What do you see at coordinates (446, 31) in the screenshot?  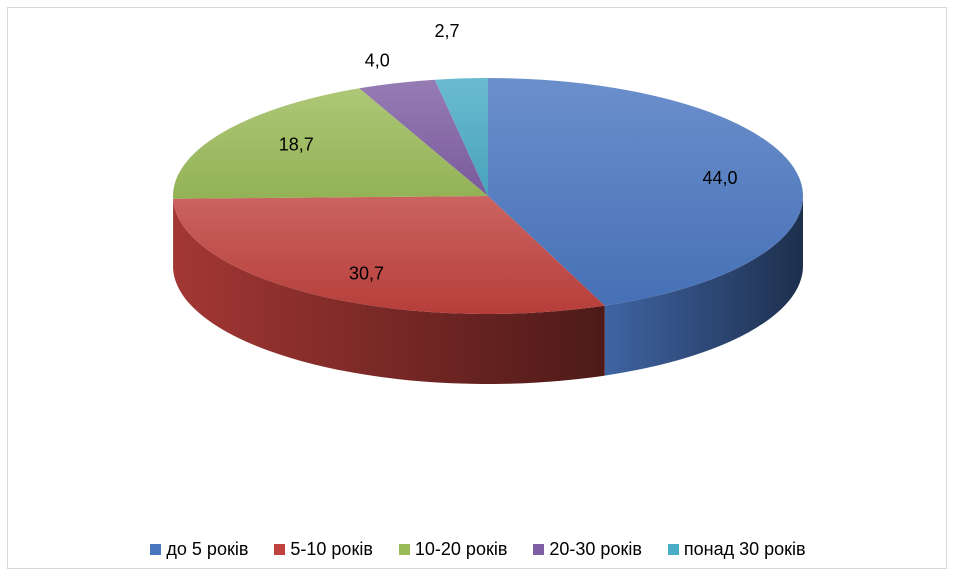 I see `data-label-4: 2,7` at bounding box center [446, 31].